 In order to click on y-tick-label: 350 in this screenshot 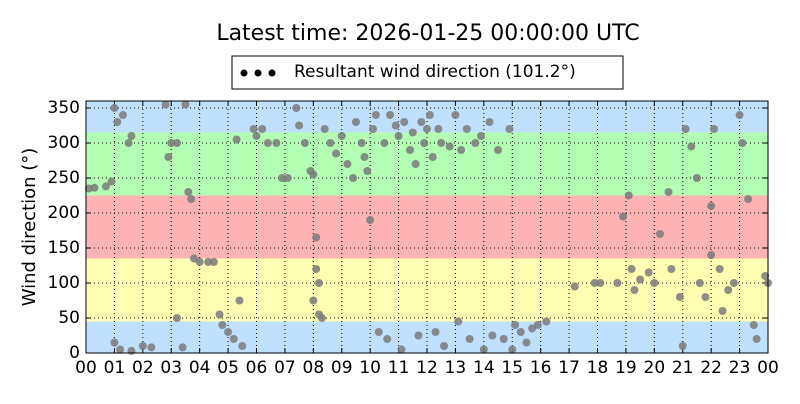, I will do `click(64, 108)`.